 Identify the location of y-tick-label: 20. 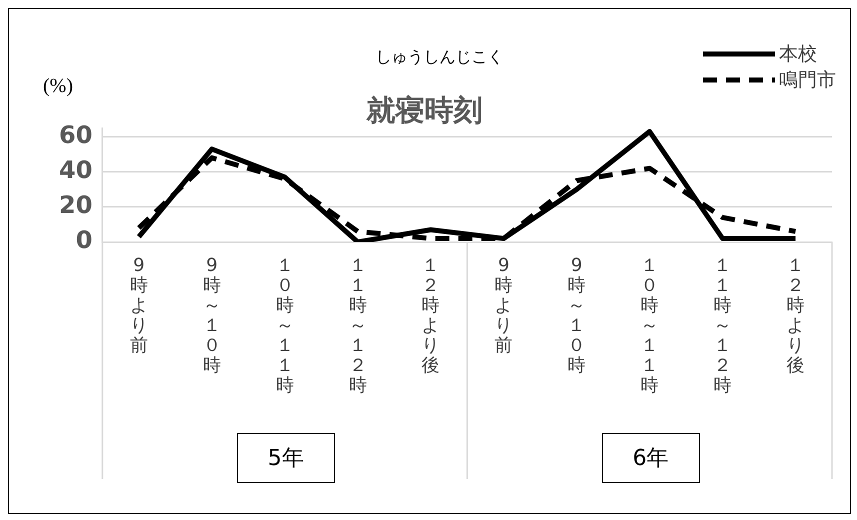
(75, 205).